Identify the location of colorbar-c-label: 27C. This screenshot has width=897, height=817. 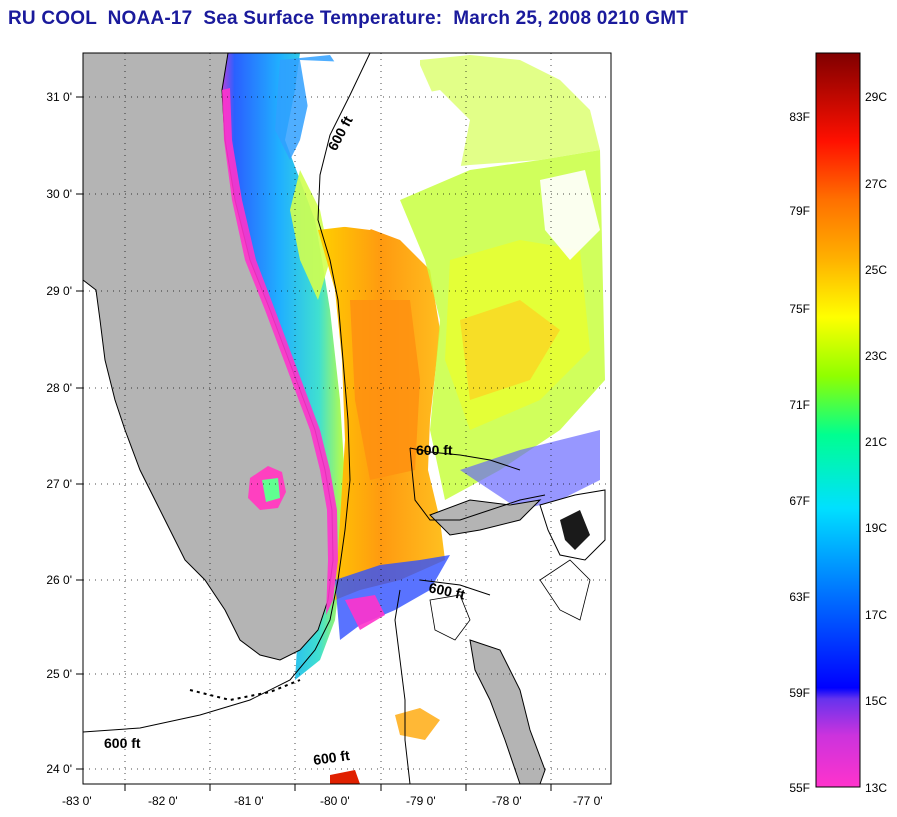
(876, 184).